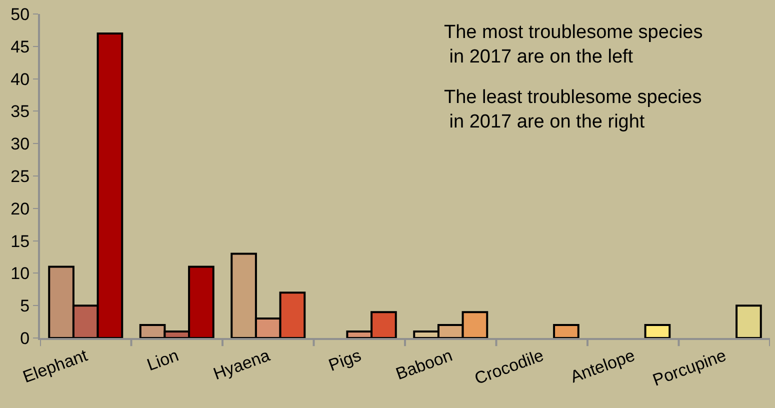  I want to click on y-tick-label: 35, so click(20, 112).